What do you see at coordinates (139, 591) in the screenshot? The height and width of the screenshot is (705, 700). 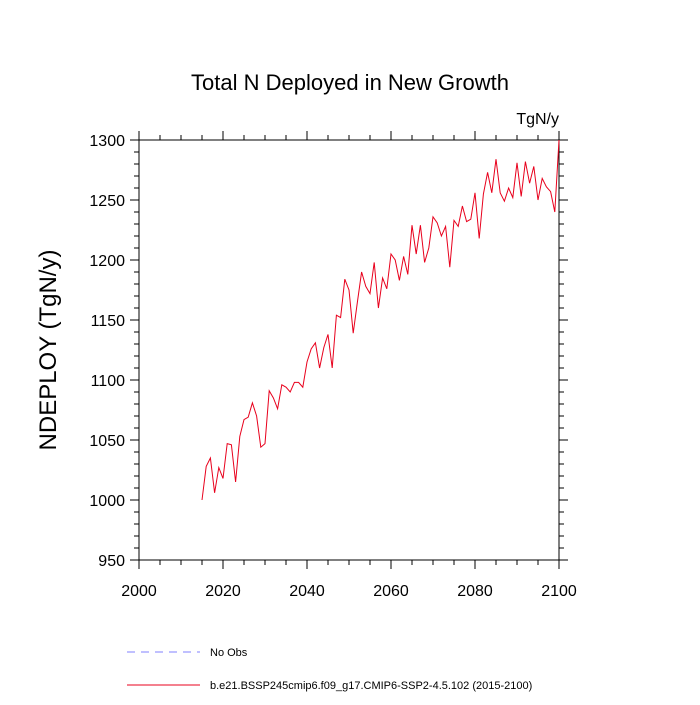 I see `x-tick-label: 2000` at bounding box center [139, 591].